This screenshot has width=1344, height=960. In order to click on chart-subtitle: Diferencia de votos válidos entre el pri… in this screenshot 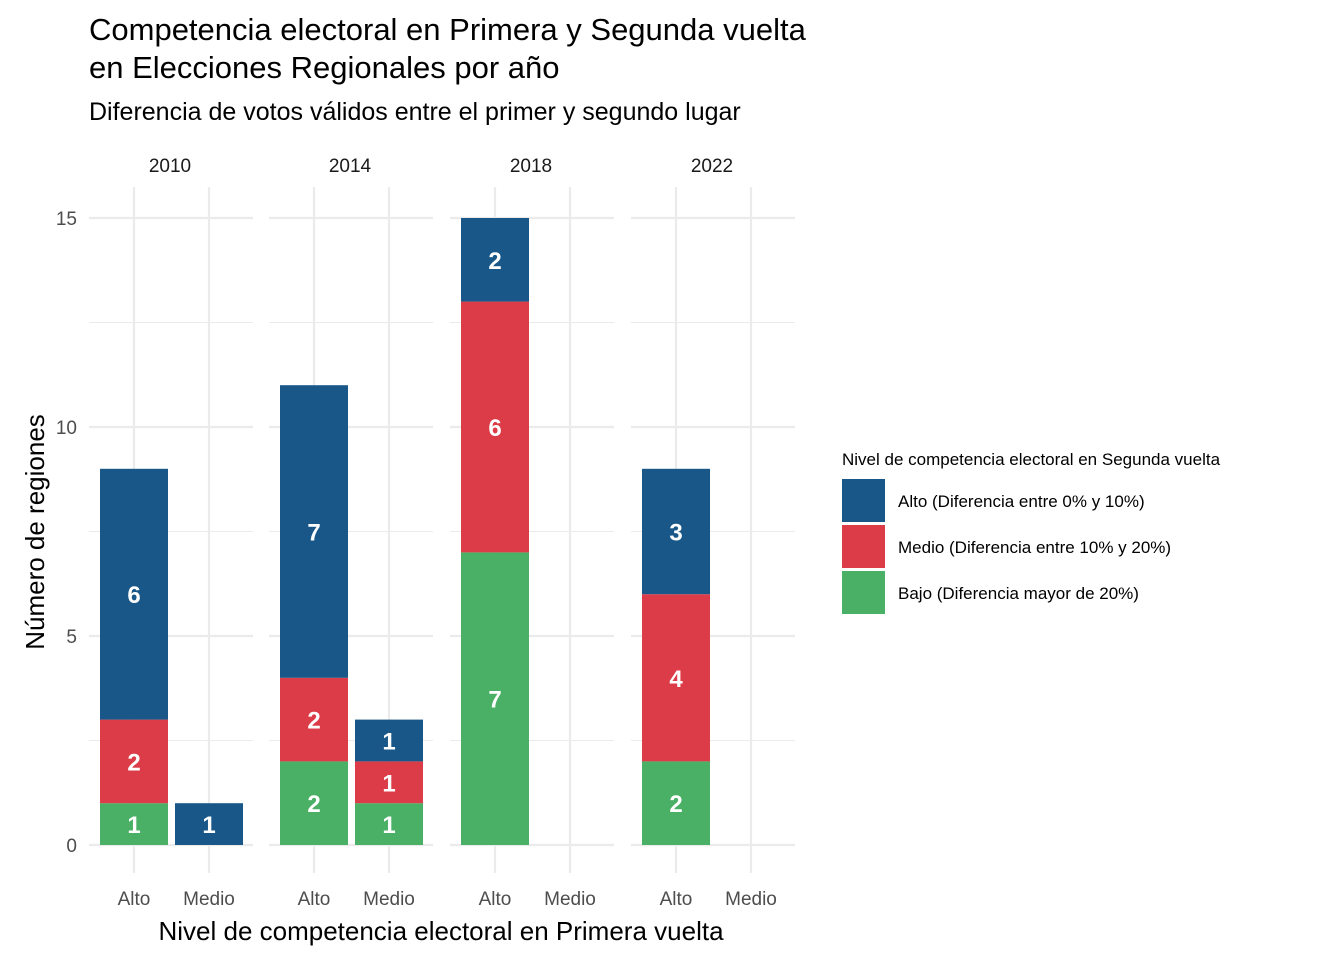, I will do `click(415, 112)`.